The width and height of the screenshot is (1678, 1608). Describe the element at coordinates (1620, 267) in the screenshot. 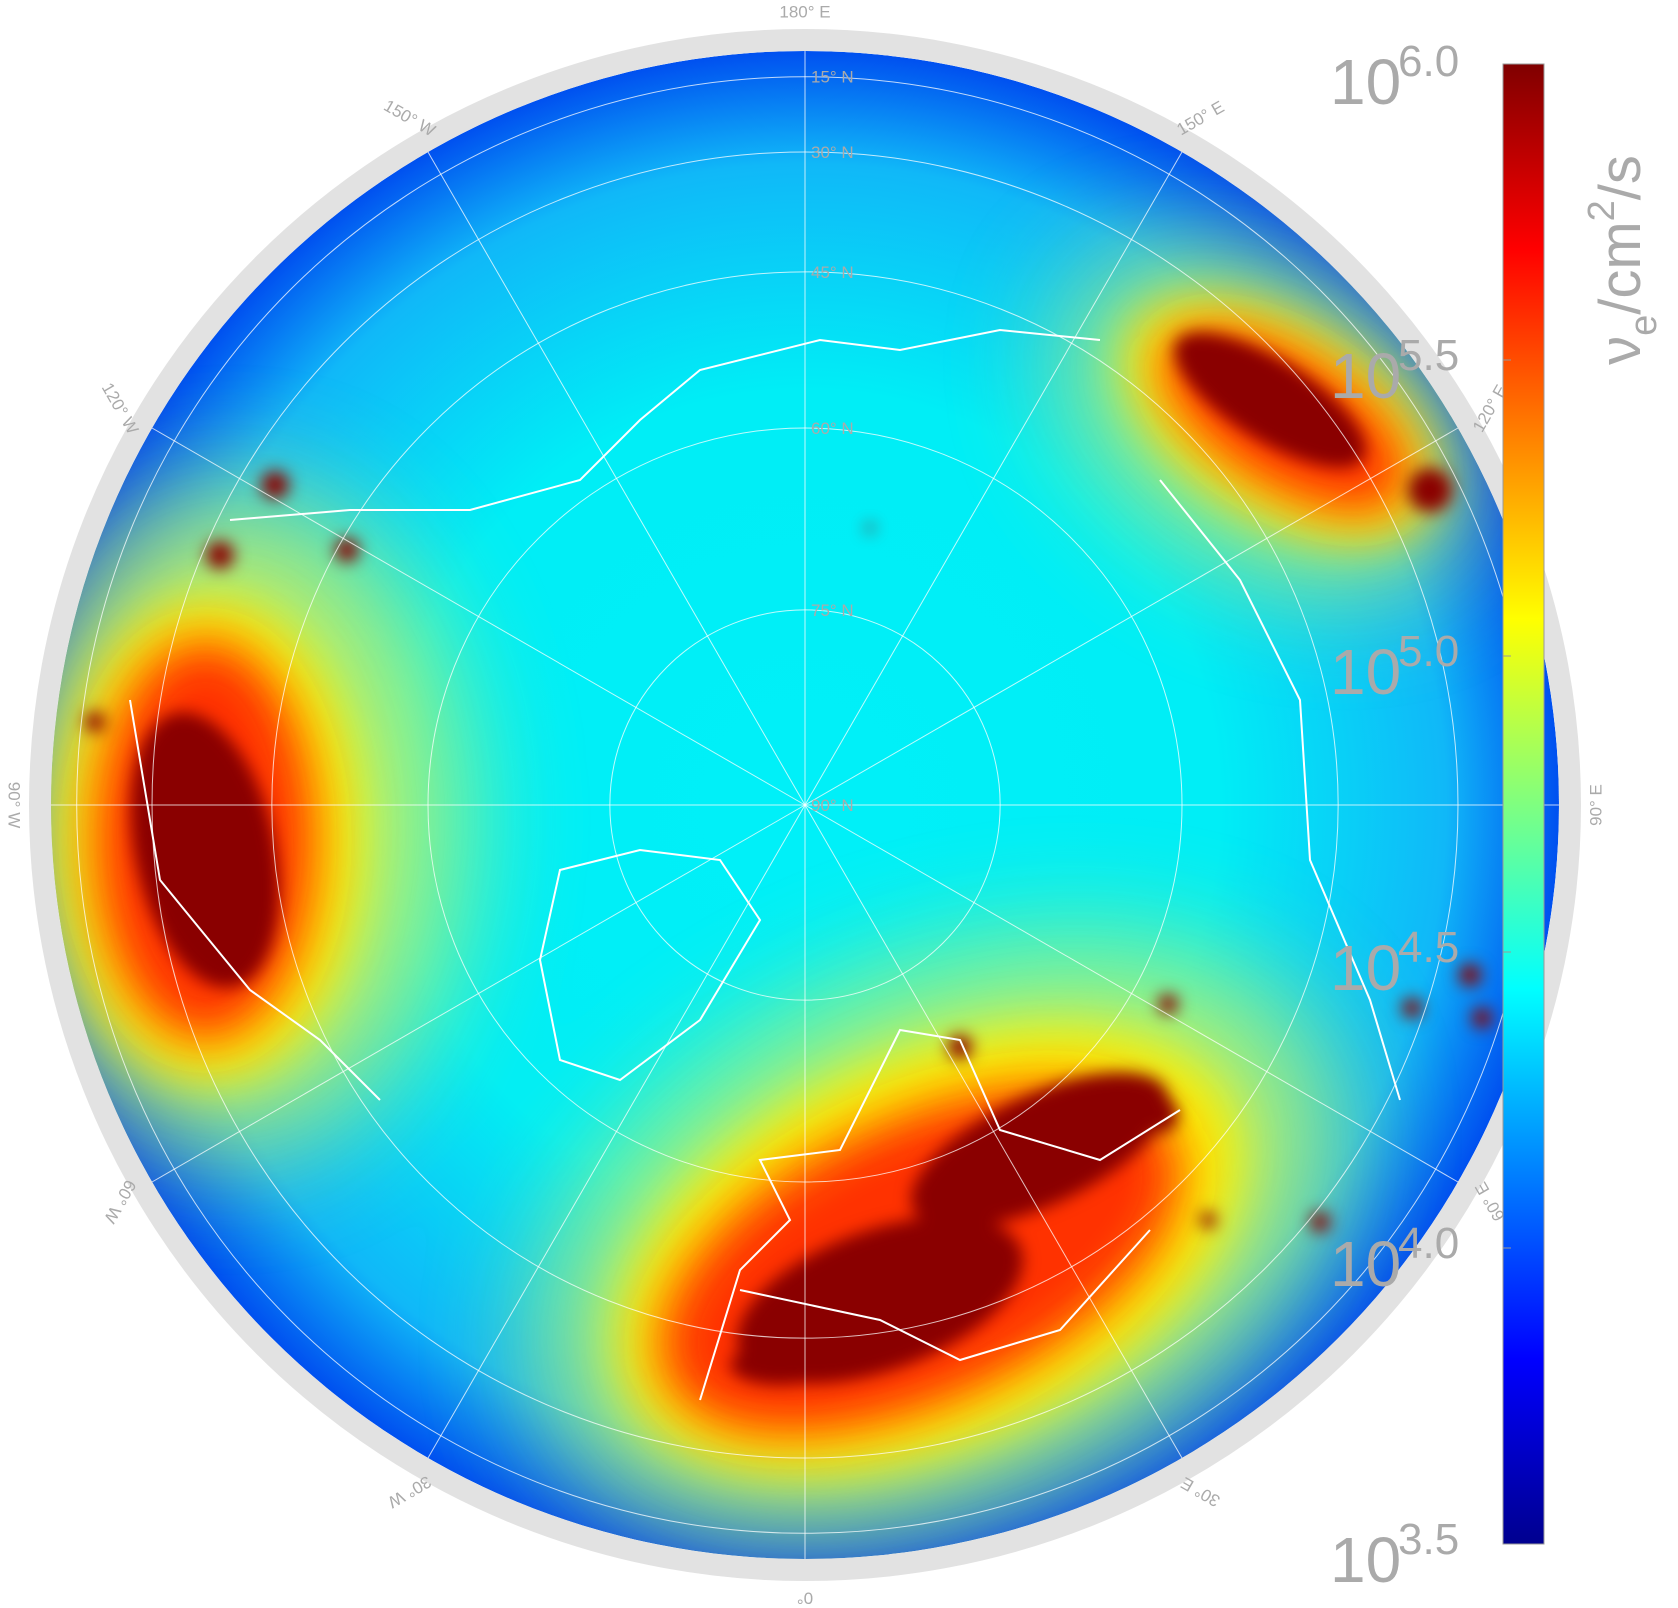

I see `colorbar-label-part: /cm` at that location.